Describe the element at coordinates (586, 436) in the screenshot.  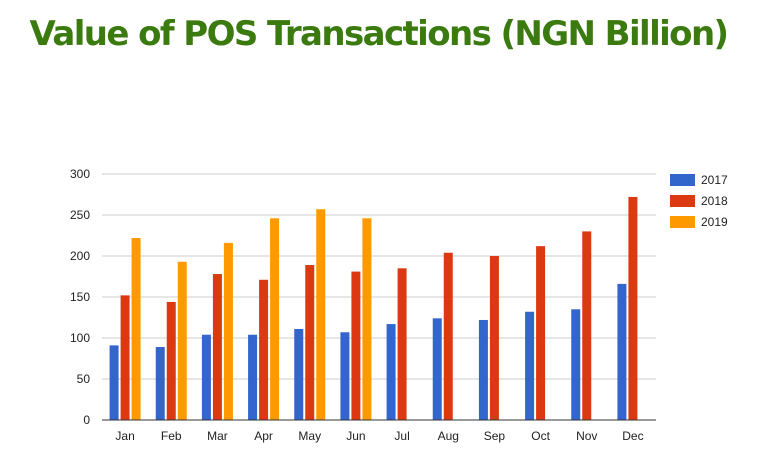
I see `x-tick-label: Nov` at that location.